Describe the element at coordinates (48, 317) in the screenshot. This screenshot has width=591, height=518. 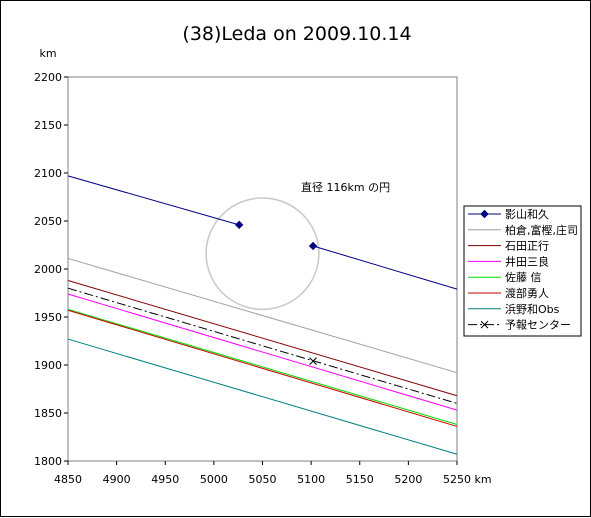
I see `y-tick-label: 1950` at that location.